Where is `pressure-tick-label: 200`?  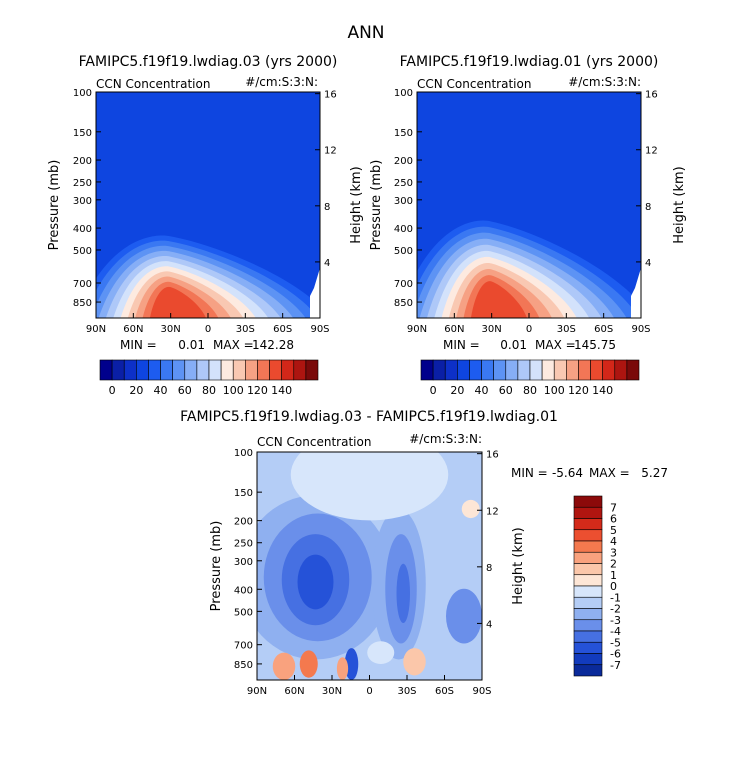 pressure-tick-label: 200 is located at coordinates (403, 161).